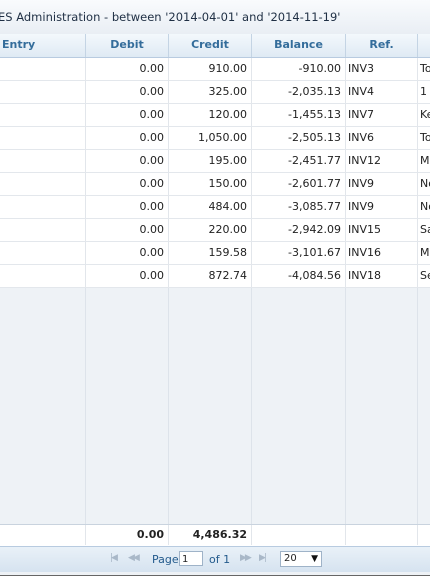 The image size is (430, 576). I want to click on cell-ref: INV15, so click(382, 230).